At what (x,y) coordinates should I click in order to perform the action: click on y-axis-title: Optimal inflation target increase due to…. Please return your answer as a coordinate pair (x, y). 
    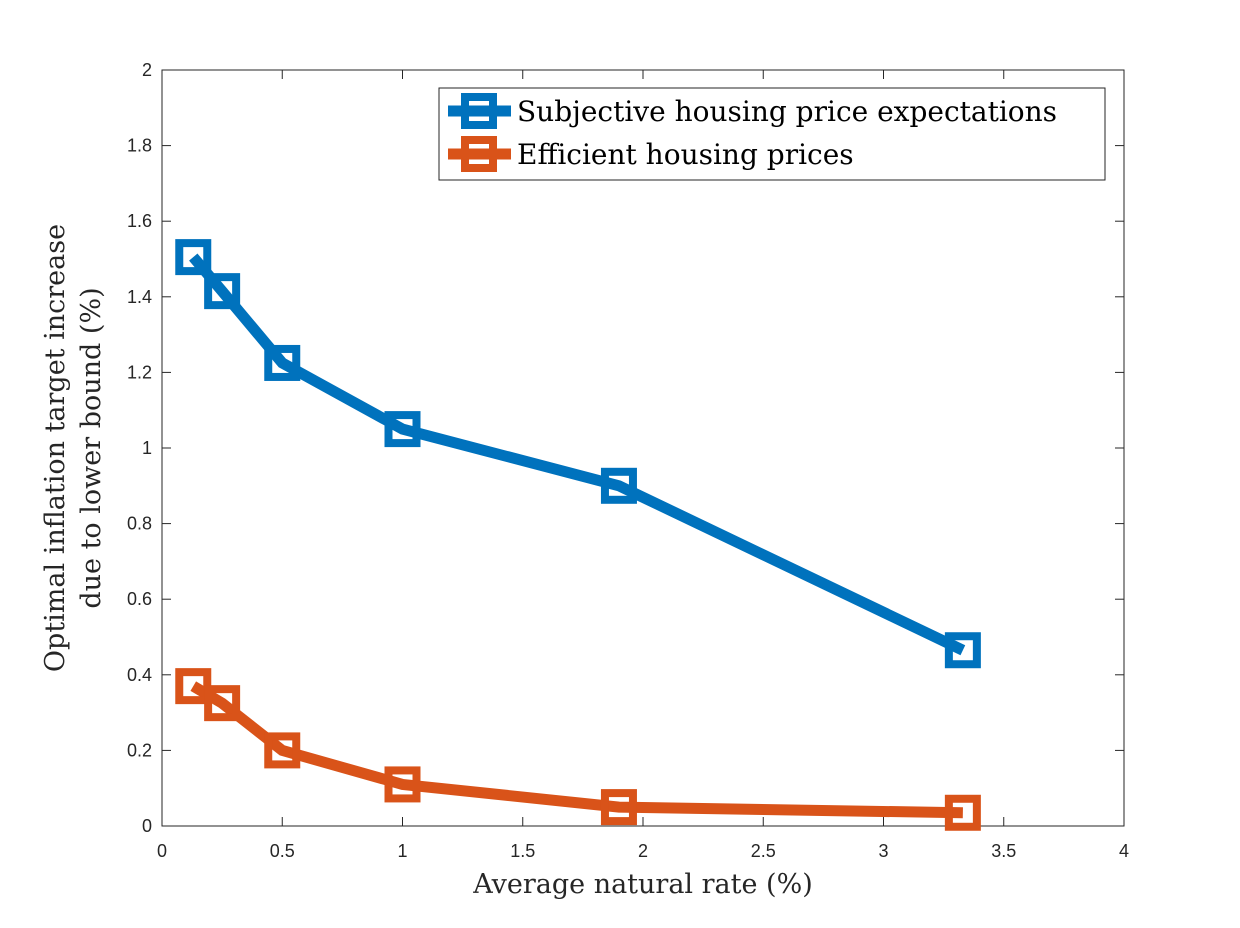
    Looking at the image, I should click on (73, 448).